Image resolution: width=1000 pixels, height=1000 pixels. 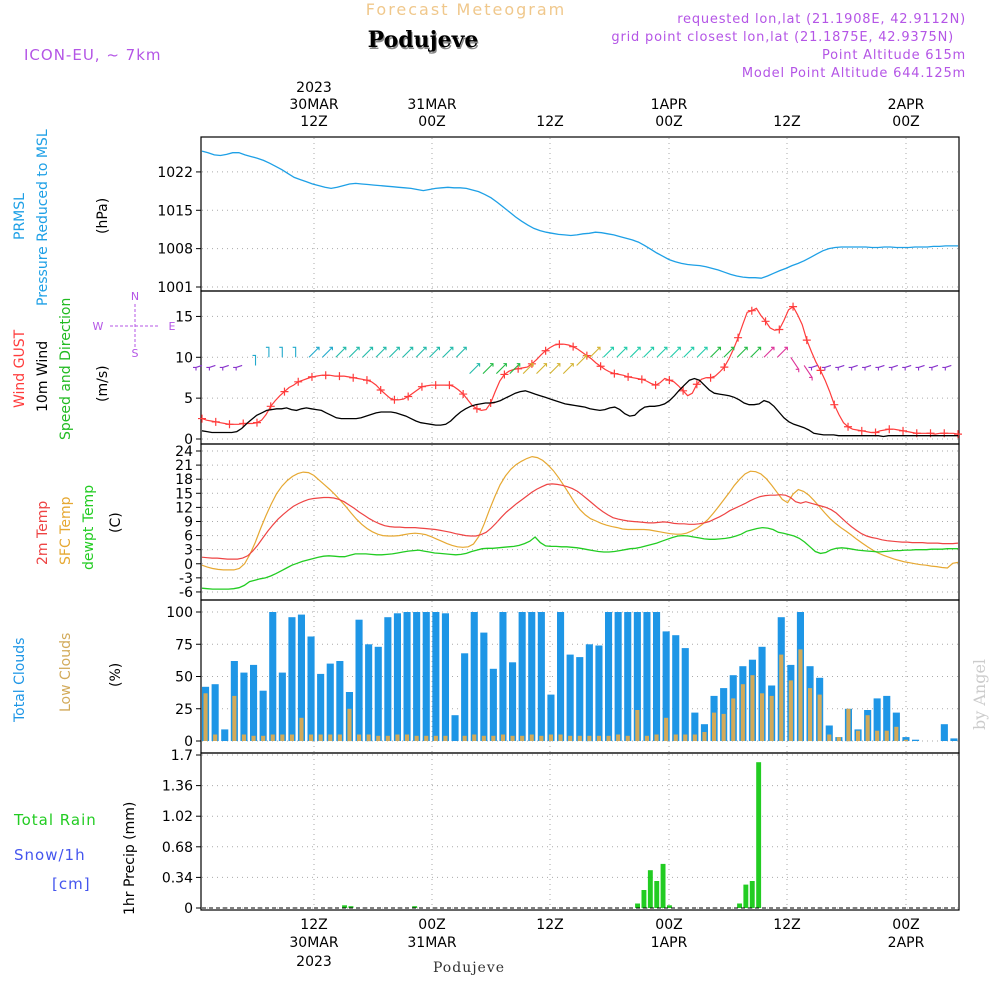 What do you see at coordinates (20, 368) in the screenshot?
I see `wind-gust-label: Wind GUST` at bounding box center [20, 368].